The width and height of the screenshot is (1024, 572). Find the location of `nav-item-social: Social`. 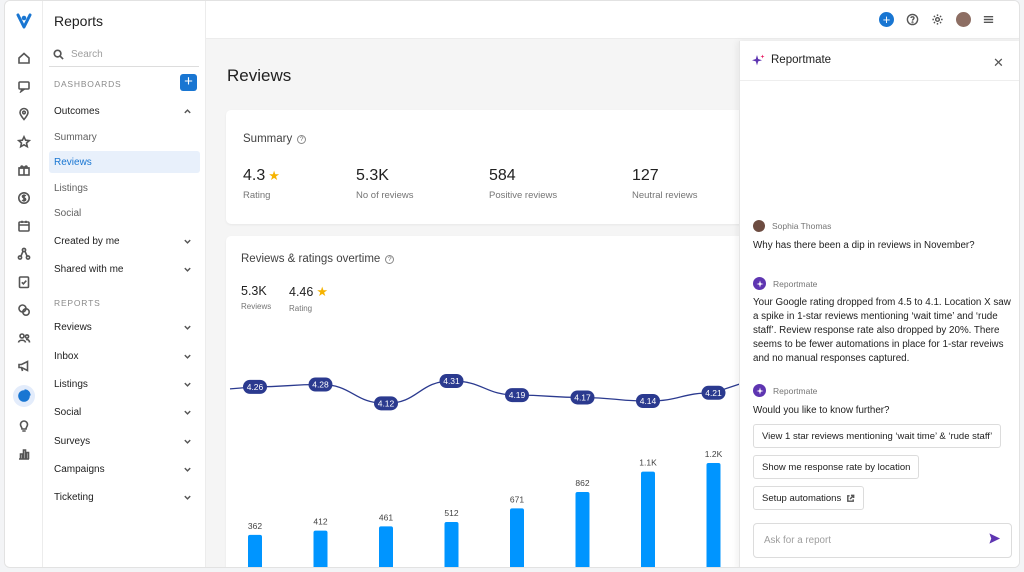

nav-item-social: Social is located at coordinates (124, 213).